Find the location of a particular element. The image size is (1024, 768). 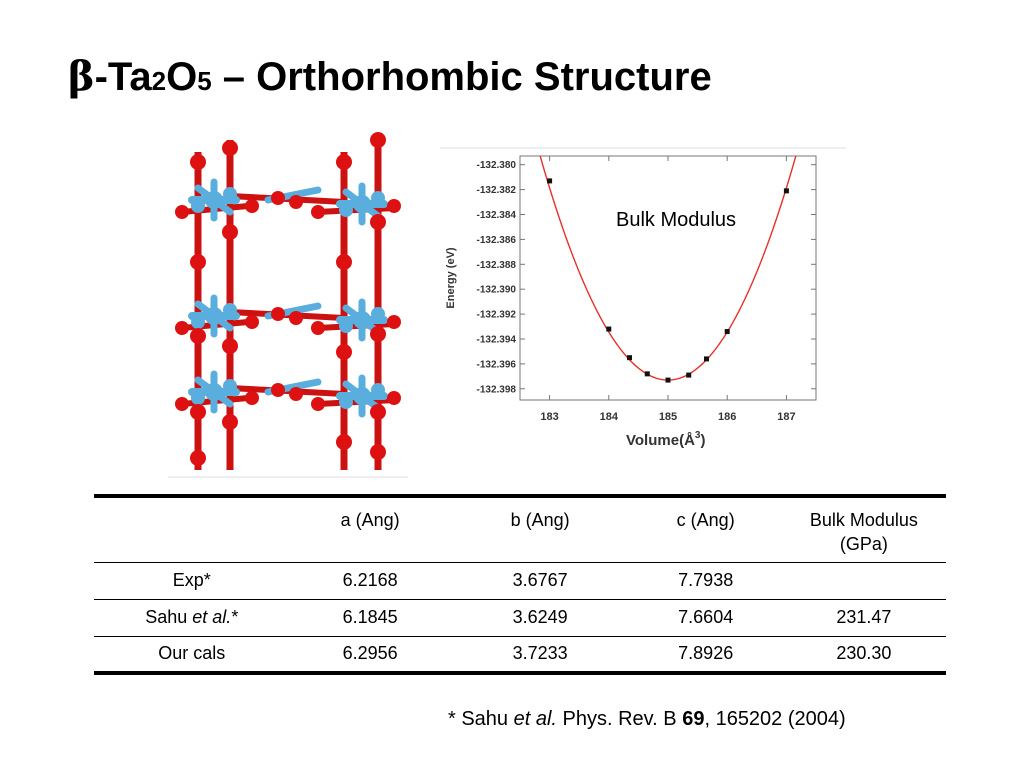

title-oxygen: O is located at coordinates (182, 77).